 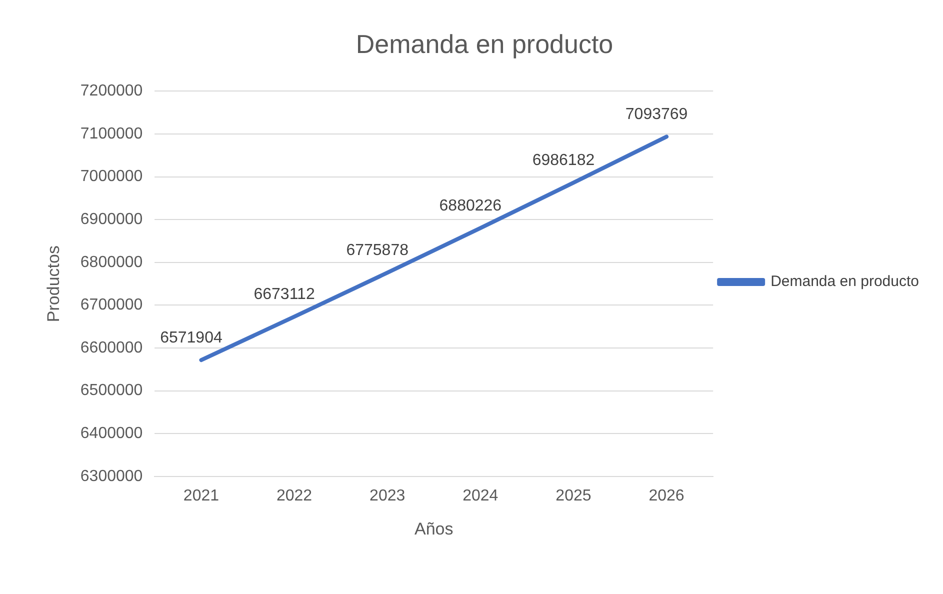 What do you see at coordinates (111, 433) in the screenshot?
I see `y-tick-label: 6400000` at bounding box center [111, 433].